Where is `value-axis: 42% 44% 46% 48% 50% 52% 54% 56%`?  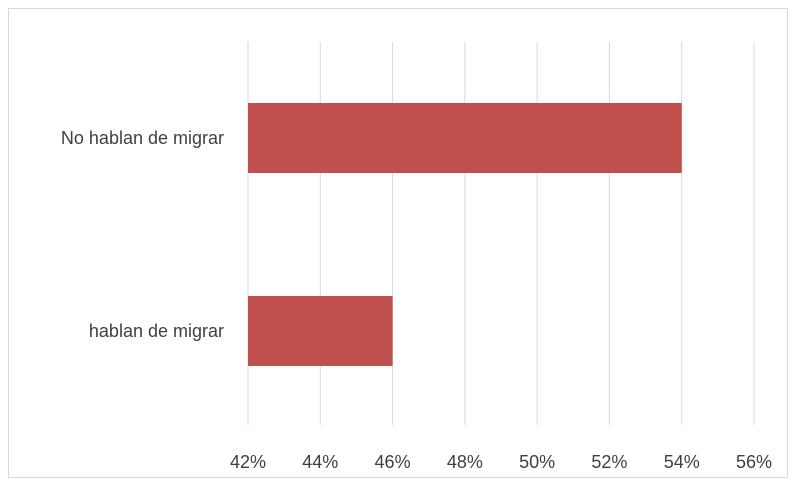
value-axis: 42% 44% 46% 48% 50% 52% 54% 56% is located at coordinates (501, 462).